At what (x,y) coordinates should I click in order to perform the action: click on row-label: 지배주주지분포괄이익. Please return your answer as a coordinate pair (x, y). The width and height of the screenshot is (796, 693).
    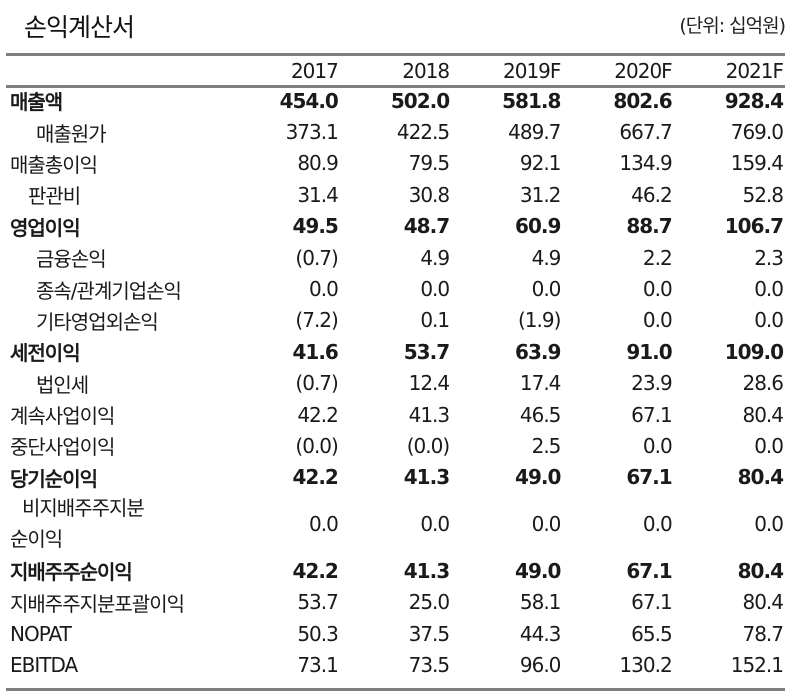
    Looking at the image, I should click on (97, 603).